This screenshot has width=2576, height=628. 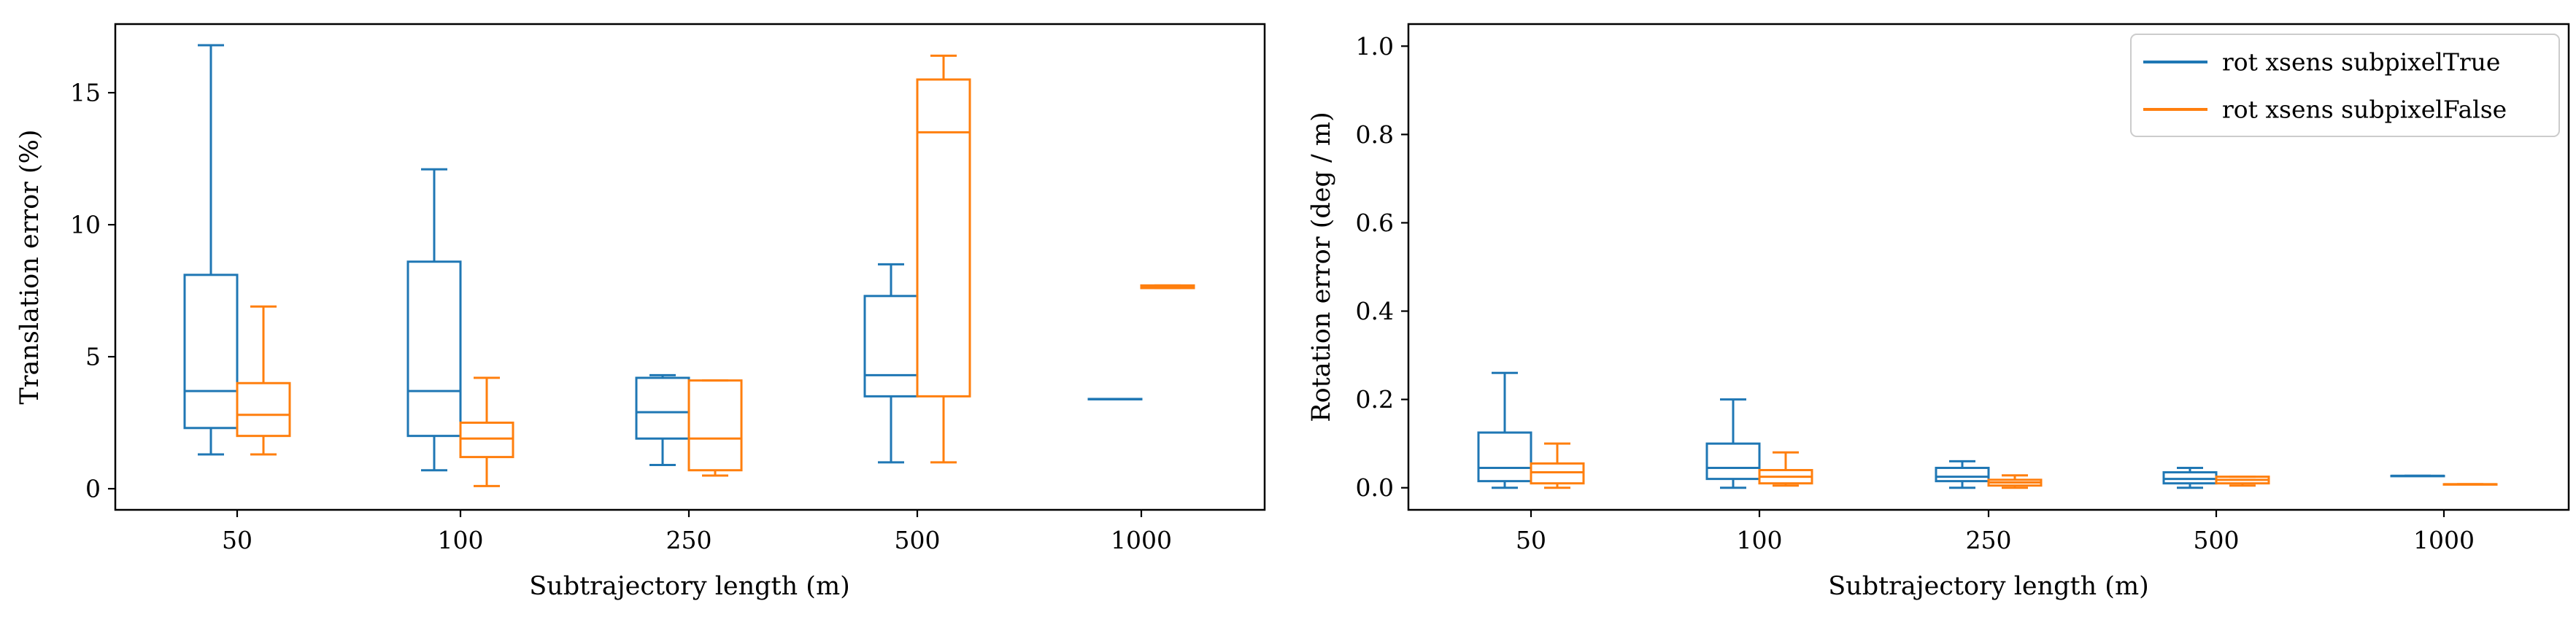 I want to click on translation-subpixel-true-100-box, so click(x=434, y=349).